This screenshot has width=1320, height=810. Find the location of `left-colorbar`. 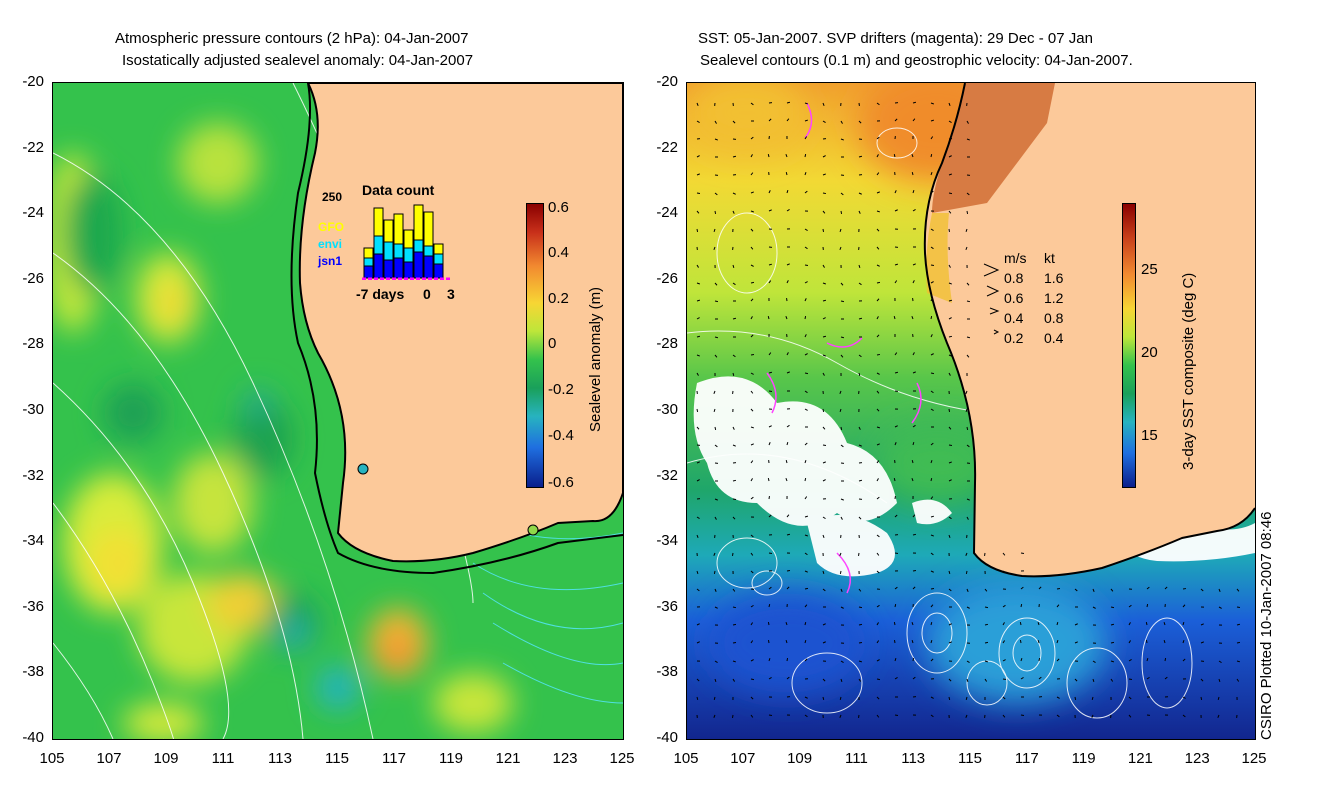

left-colorbar is located at coordinates (535, 345).